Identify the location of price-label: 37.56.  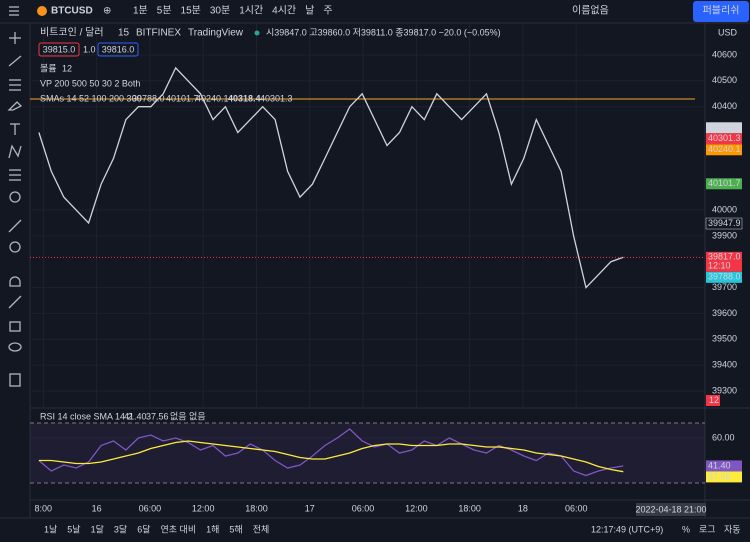
(719, 476).